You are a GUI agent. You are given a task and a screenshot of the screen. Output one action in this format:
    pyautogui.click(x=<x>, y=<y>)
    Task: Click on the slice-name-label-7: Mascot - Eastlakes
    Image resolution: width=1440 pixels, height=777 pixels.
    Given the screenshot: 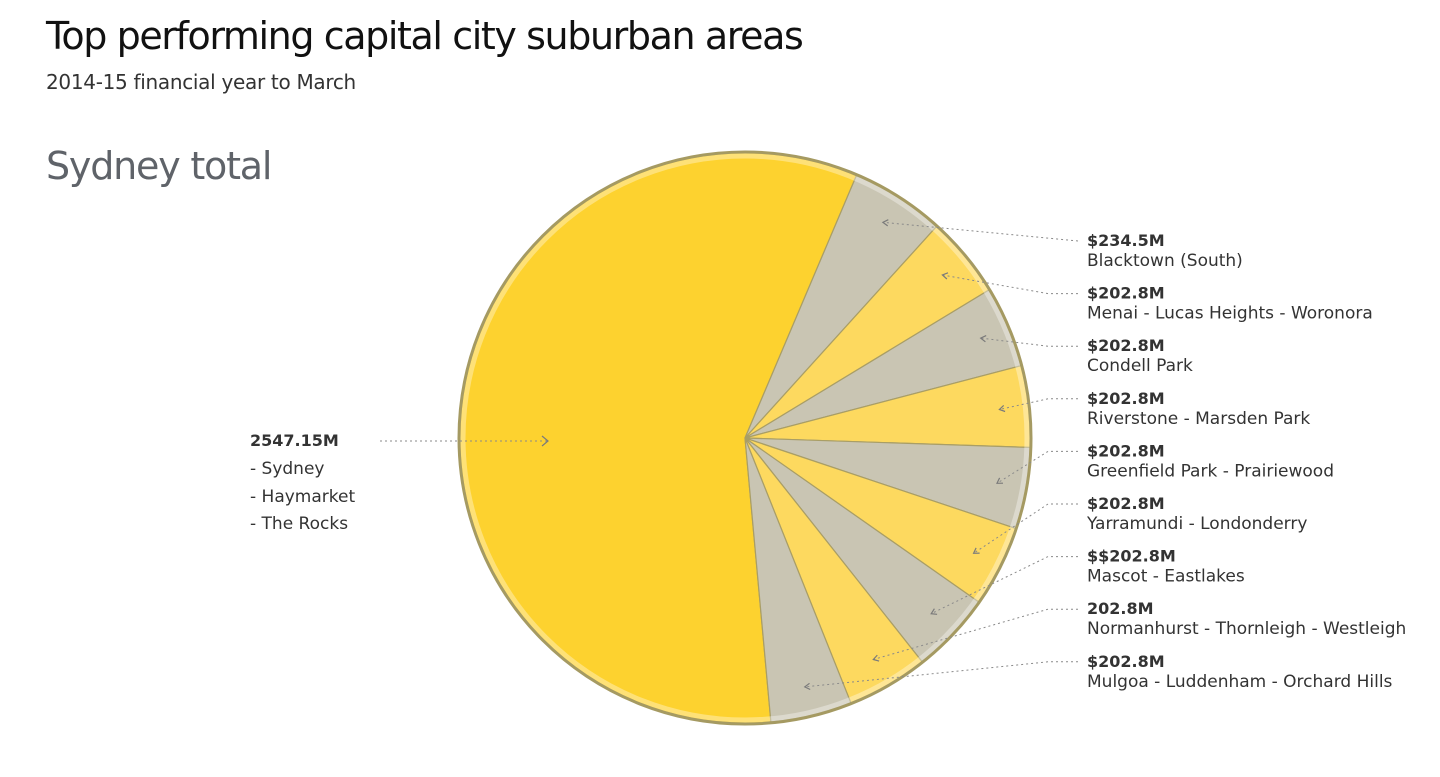 What is the action you would take?
    pyautogui.click(x=1166, y=577)
    